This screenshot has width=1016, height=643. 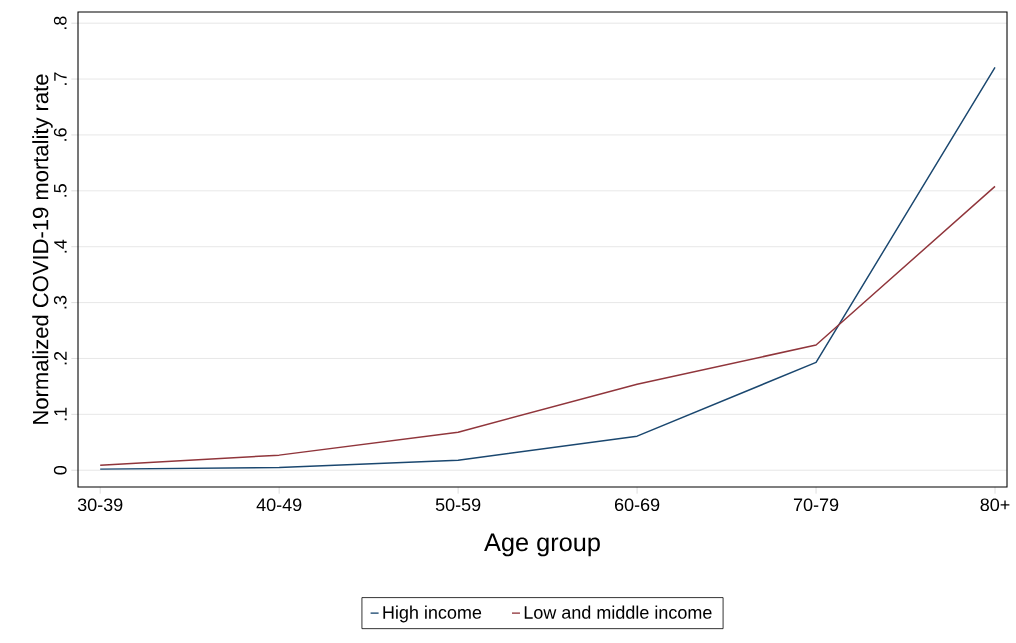 What do you see at coordinates (60, 470) in the screenshot?
I see `y-tick-label: 0` at bounding box center [60, 470].